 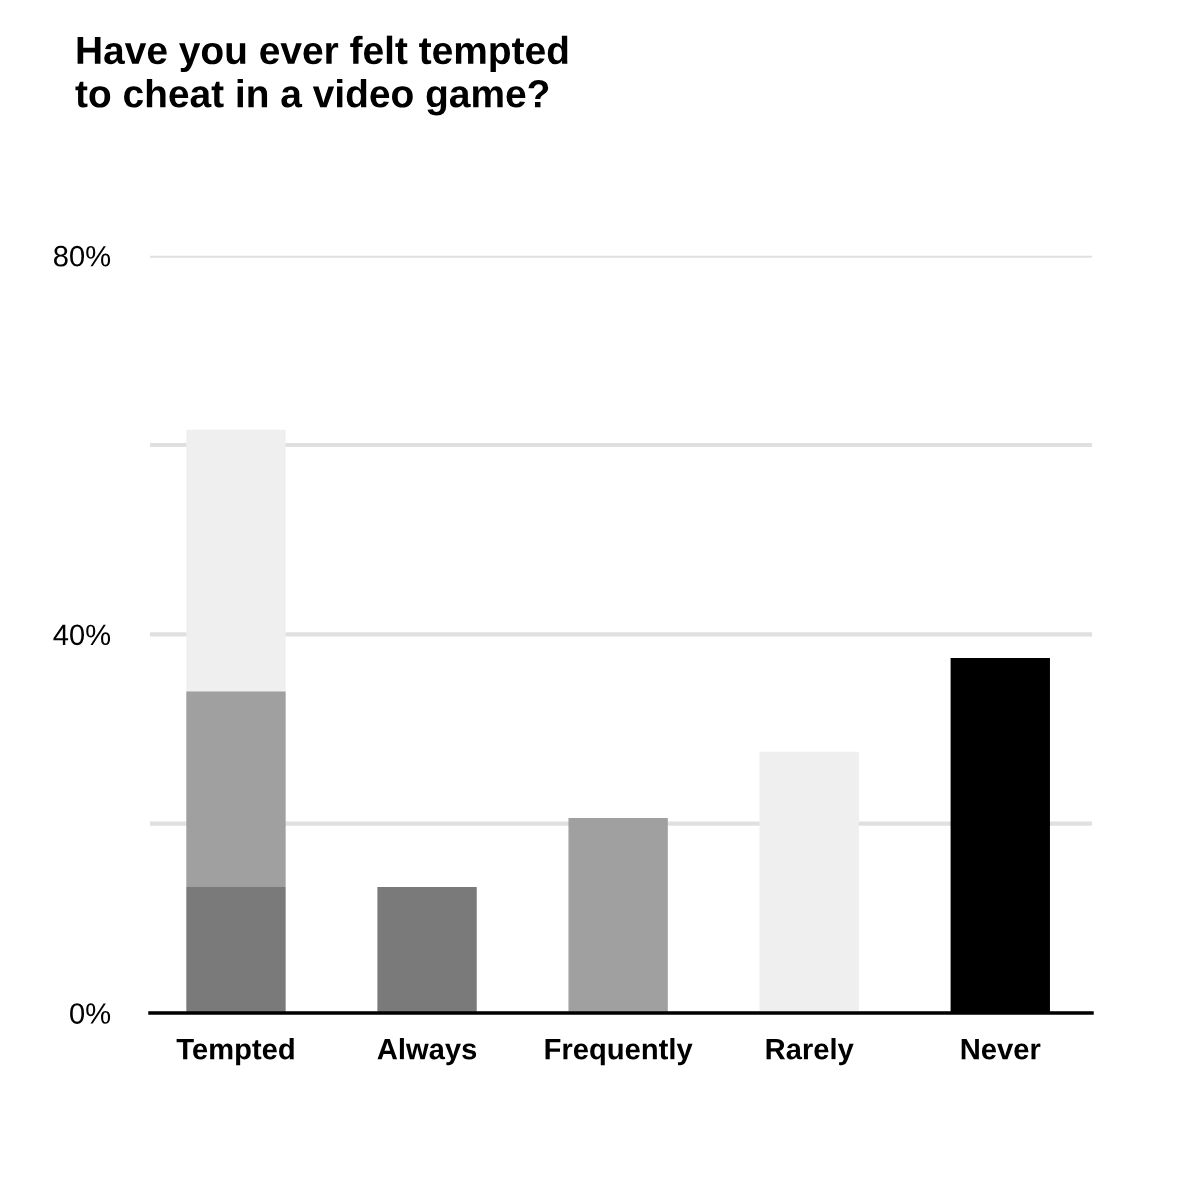 I want to click on y-tick-label: 40%, so click(x=82, y=635).